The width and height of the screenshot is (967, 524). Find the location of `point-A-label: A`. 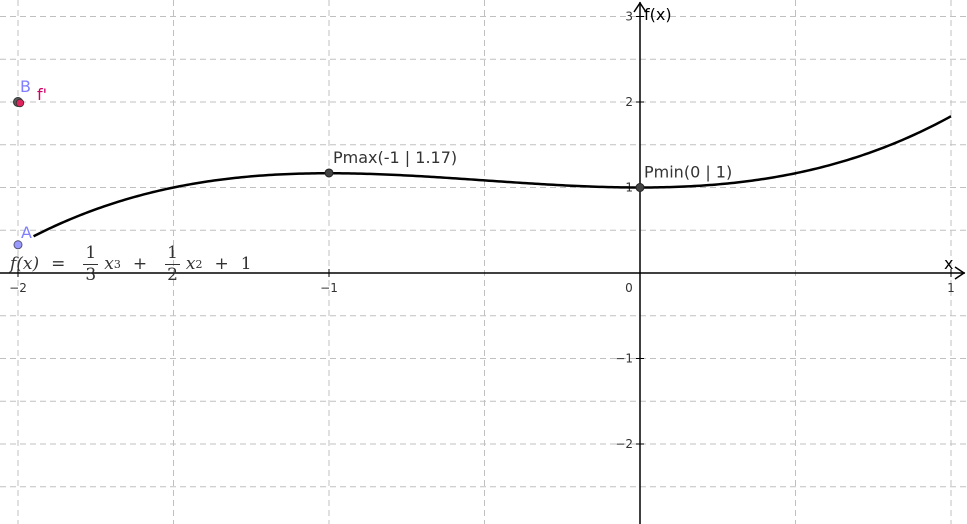

point-A-label: A is located at coordinates (26, 232).